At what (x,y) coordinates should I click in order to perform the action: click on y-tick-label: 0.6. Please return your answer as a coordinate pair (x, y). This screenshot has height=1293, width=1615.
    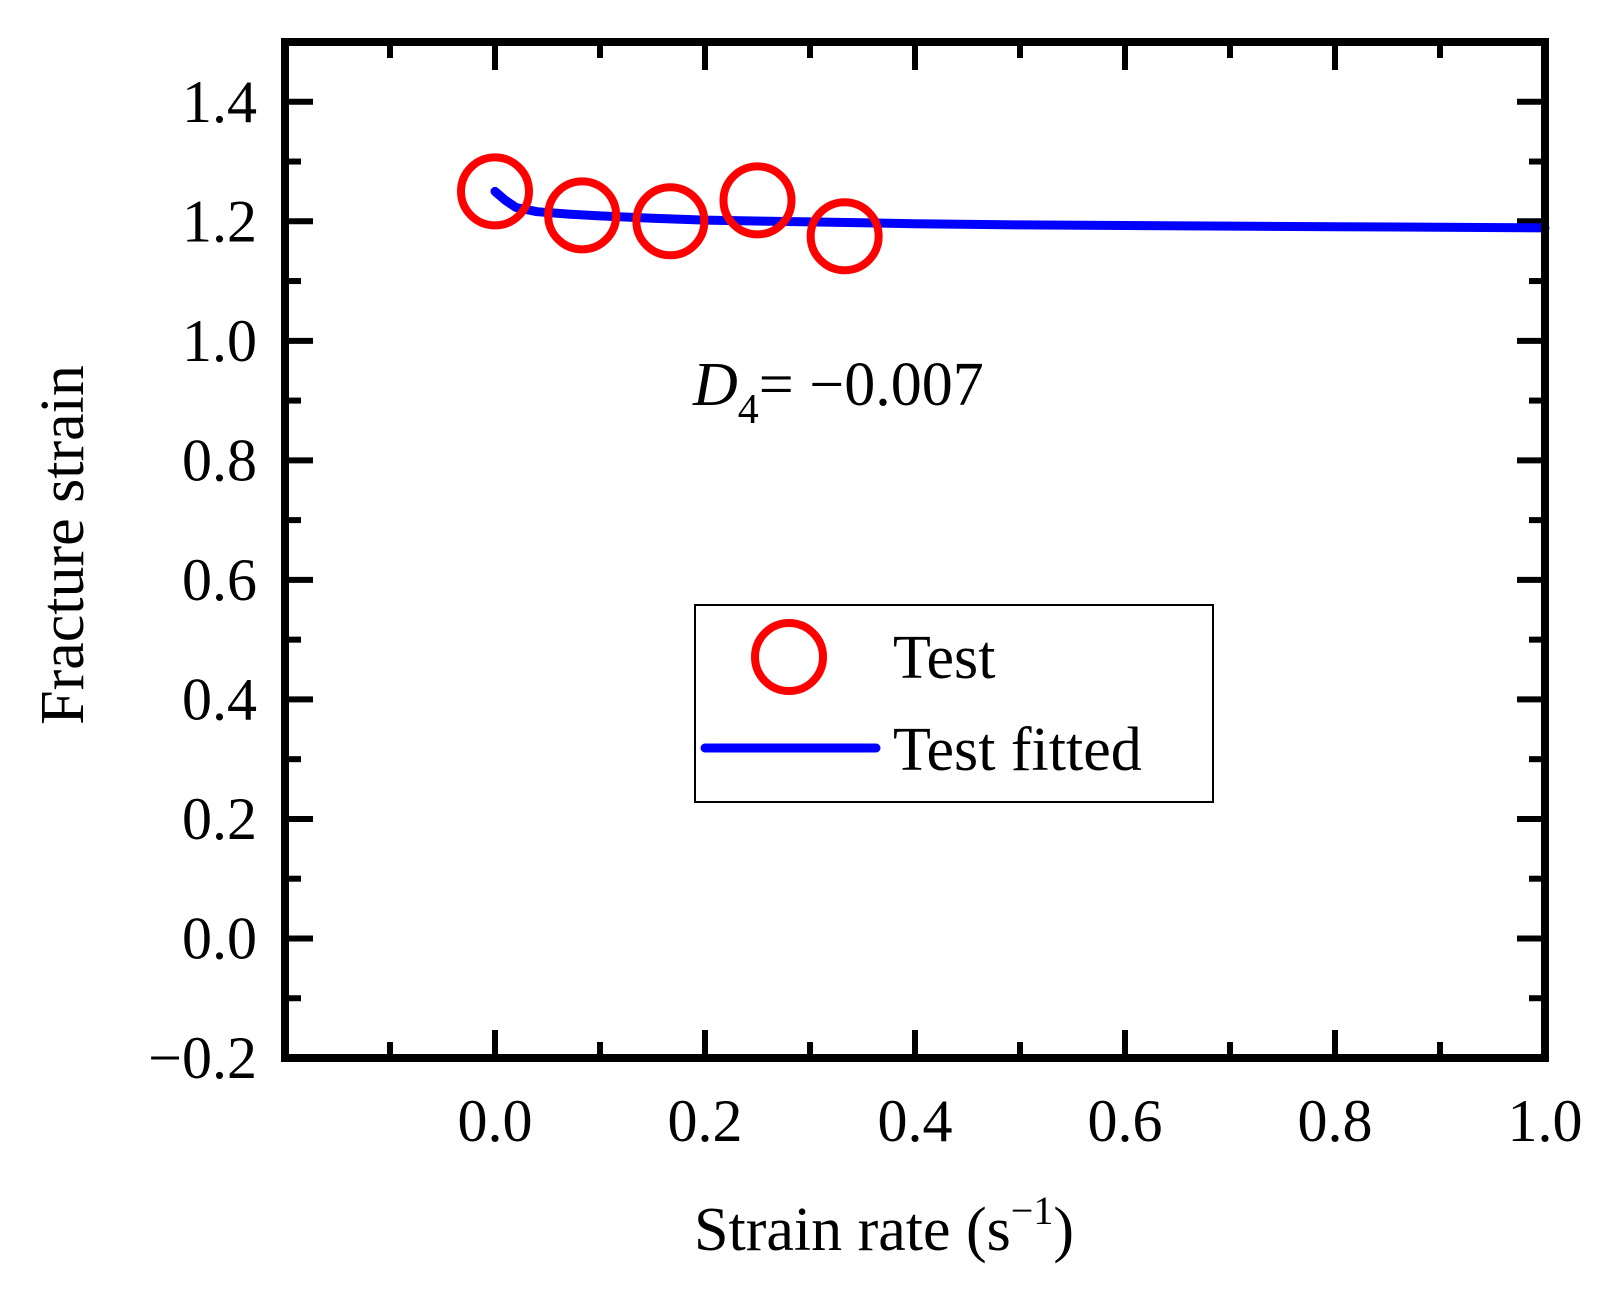
    Looking at the image, I should click on (219, 580).